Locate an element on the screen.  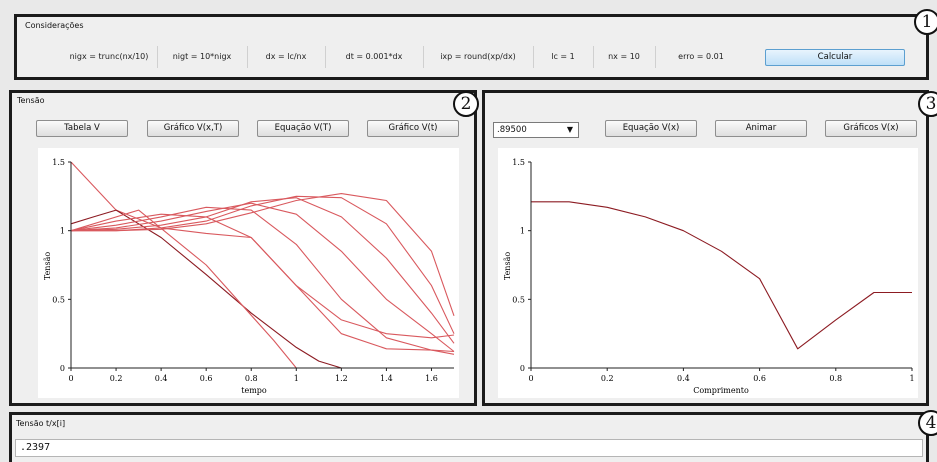
length-curve-ytick-label: 0 is located at coordinates (522, 368).